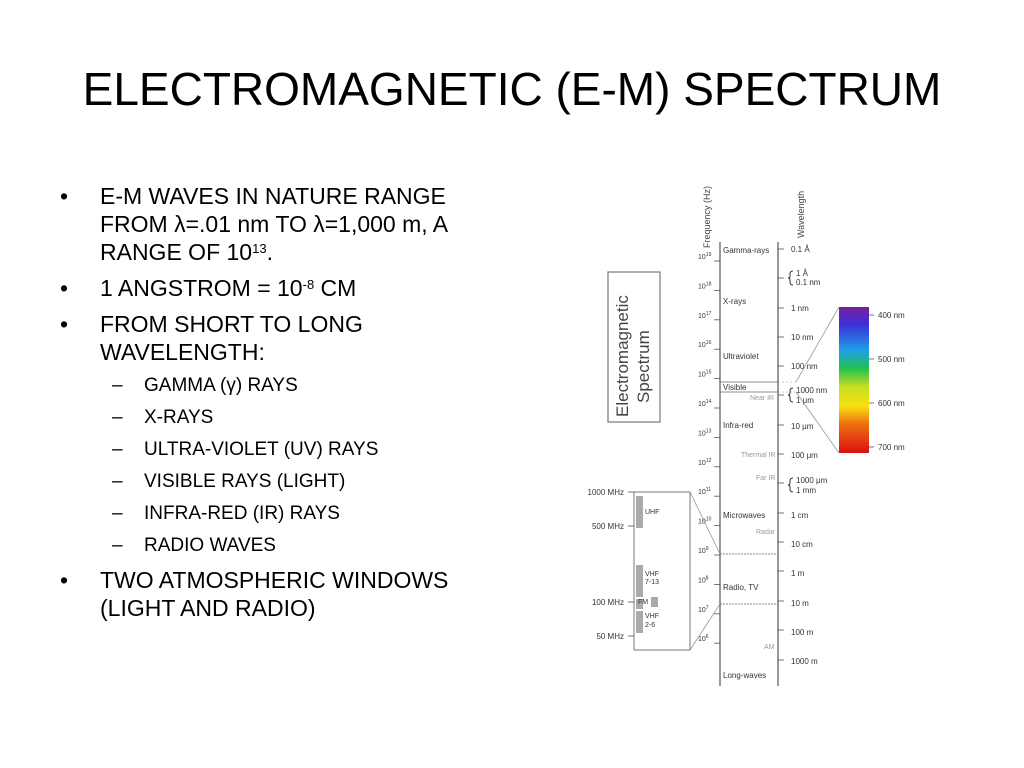 The image size is (1024, 768). I want to click on sub-bullet-visible: – VISIBLE RAYS (LIGHT), so click(280, 482).